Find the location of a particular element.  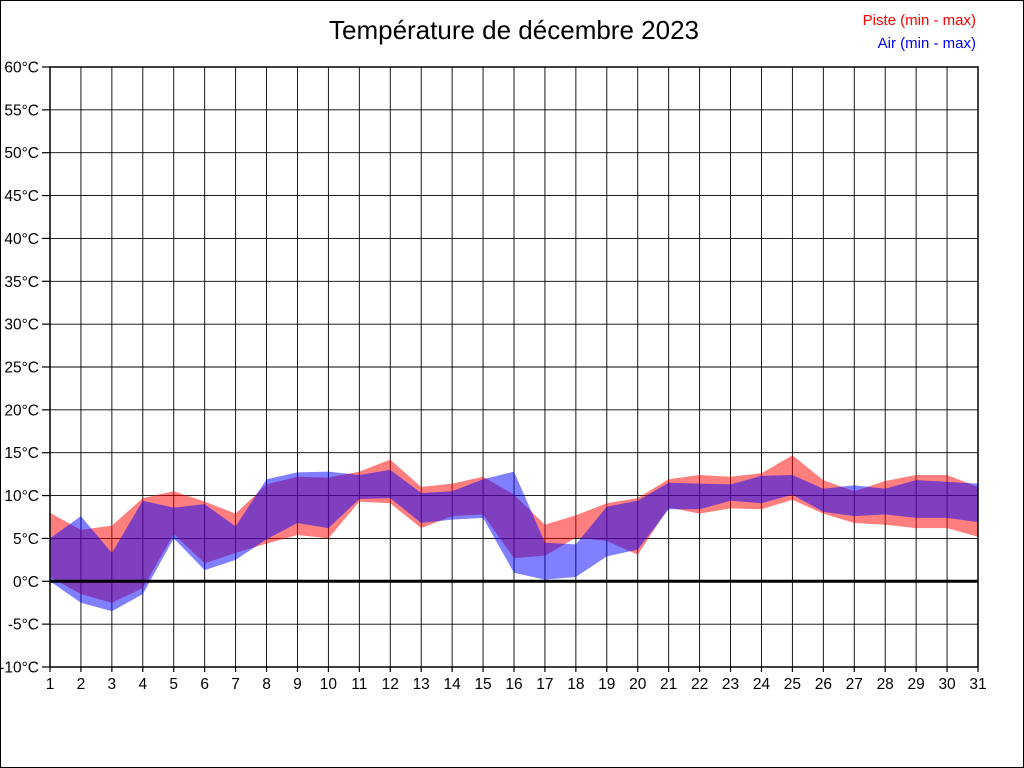

x-tick-label: 7 is located at coordinates (235, 684).